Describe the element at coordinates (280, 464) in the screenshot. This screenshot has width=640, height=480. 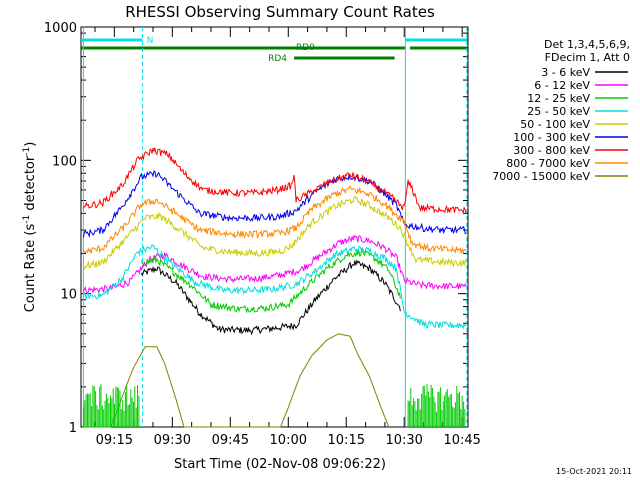
I see `x-axis-label: Start Time (02-Nov-08 09:06:22)` at that location.